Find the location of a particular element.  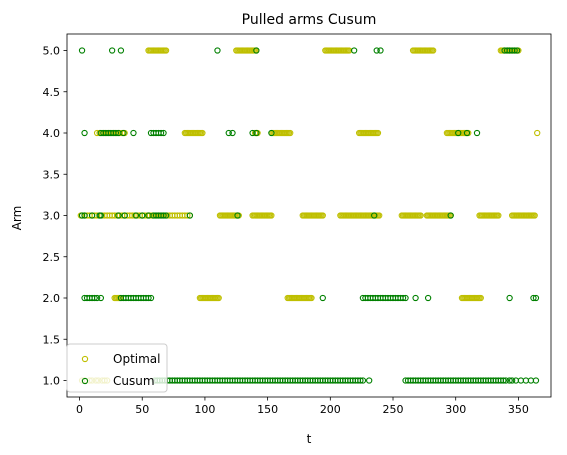

legend: Optimal Cusum is located at coordinates (117, 368).